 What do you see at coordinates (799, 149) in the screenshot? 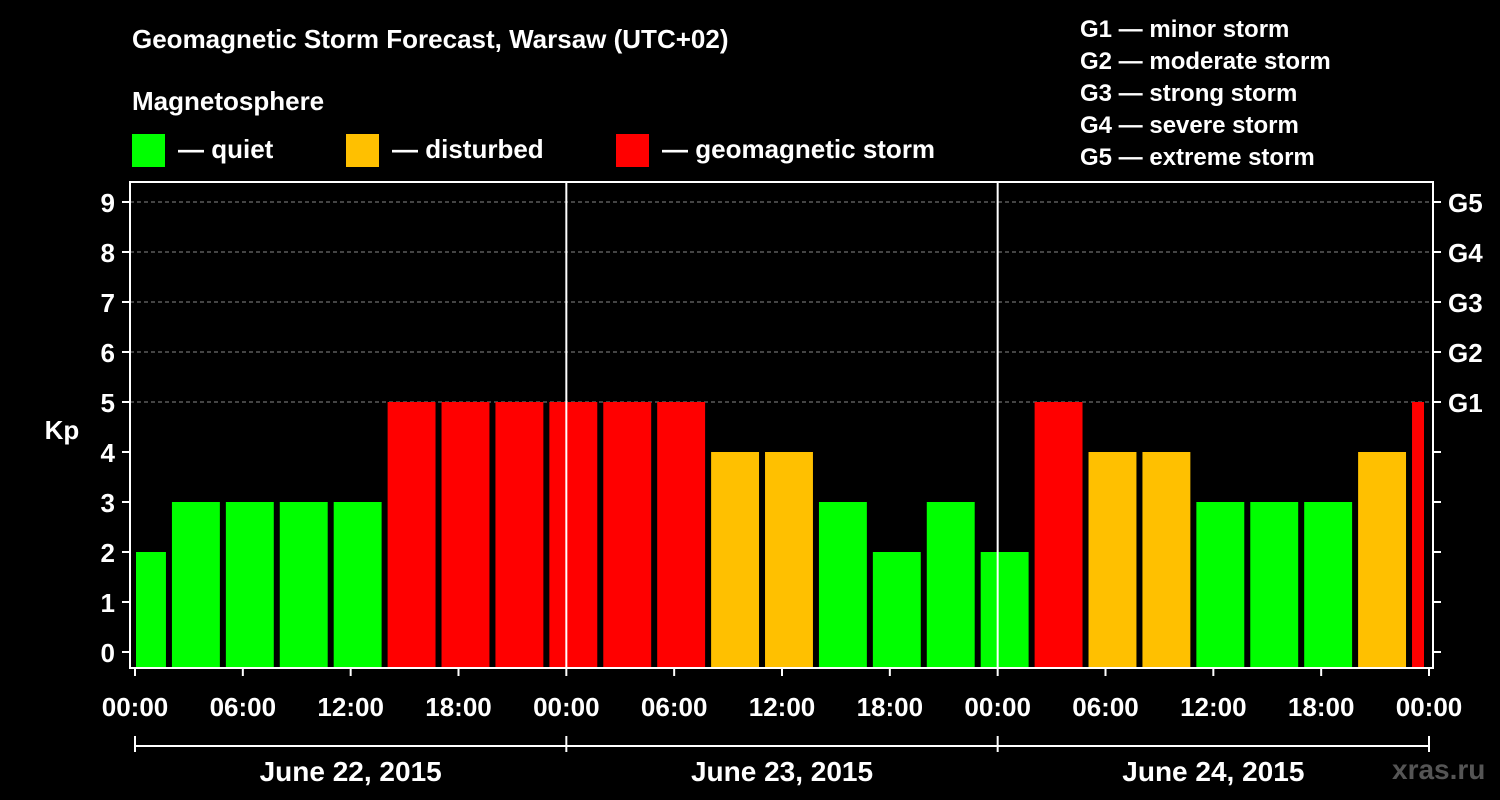
I see `legend-label-storm: — geomagnetic storm` at bounding box center [799, 149].